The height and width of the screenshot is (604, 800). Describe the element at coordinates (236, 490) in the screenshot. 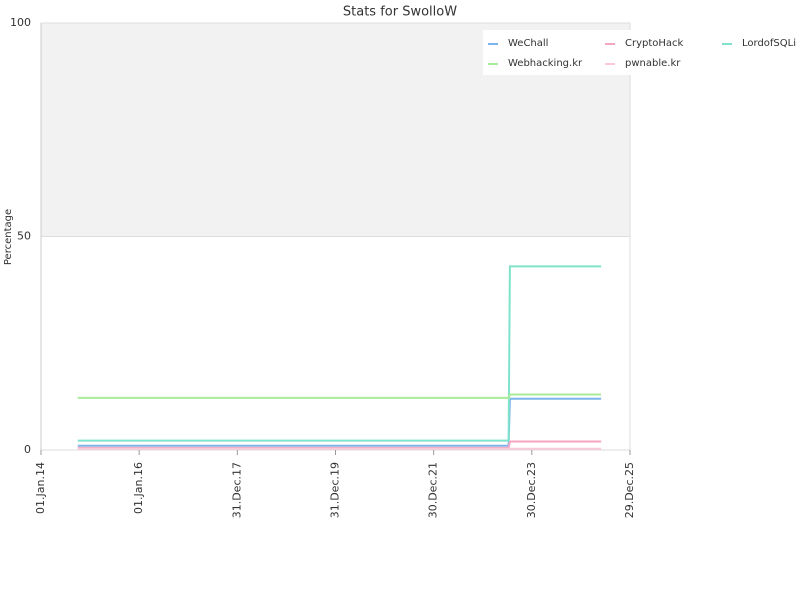

I see `x-tick-label: 31.Dec.17` at that location.